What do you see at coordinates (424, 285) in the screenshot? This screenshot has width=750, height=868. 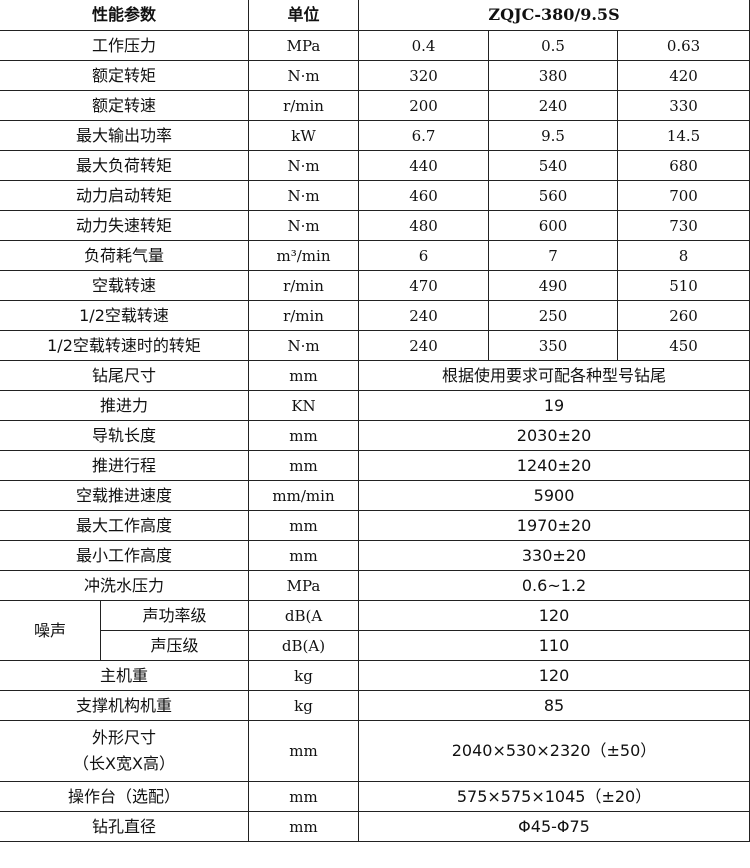 I see `param-value: 470` at bounding box center [424, 285].